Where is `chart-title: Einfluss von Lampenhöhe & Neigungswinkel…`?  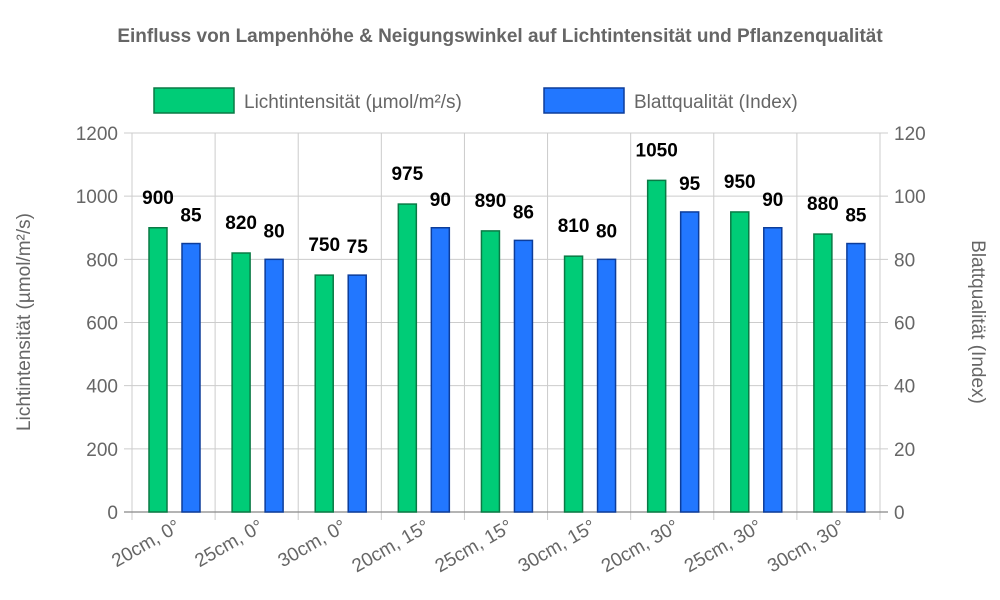
chart-title: Einfluss von Lampenhöhe & Neigungswinkel… is located at coordinates (500, 36).